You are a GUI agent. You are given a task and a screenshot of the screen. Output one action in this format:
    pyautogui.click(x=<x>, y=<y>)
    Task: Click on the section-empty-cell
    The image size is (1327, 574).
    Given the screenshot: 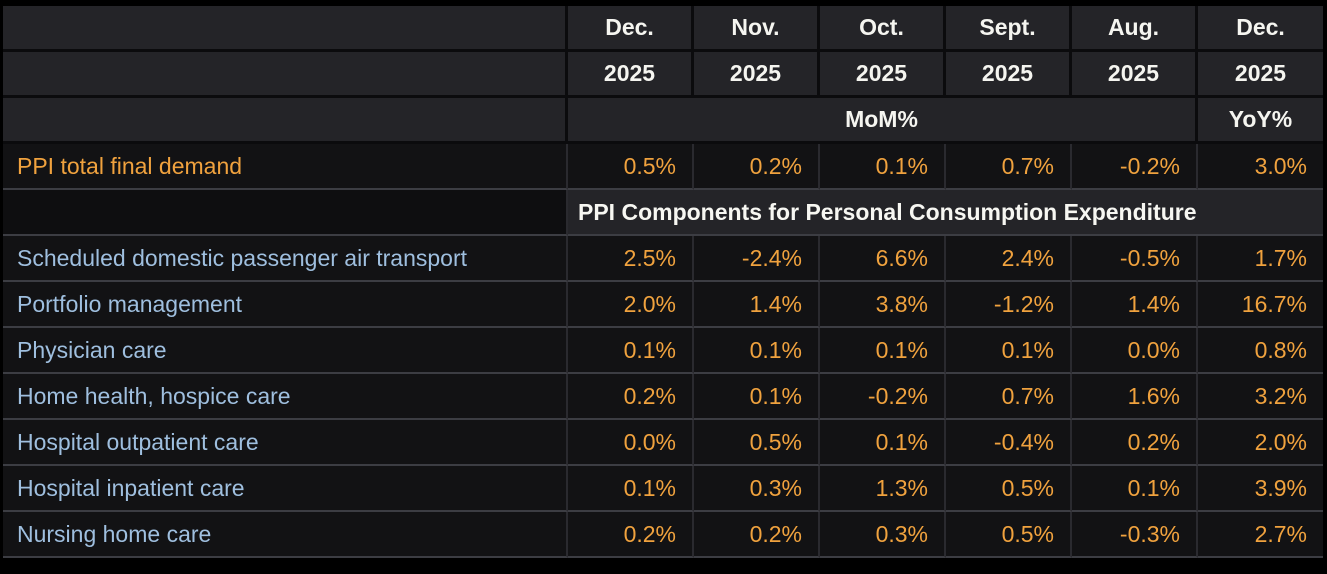 What is the action you would take?
    pyautogui.click(x=285, y=213)
    